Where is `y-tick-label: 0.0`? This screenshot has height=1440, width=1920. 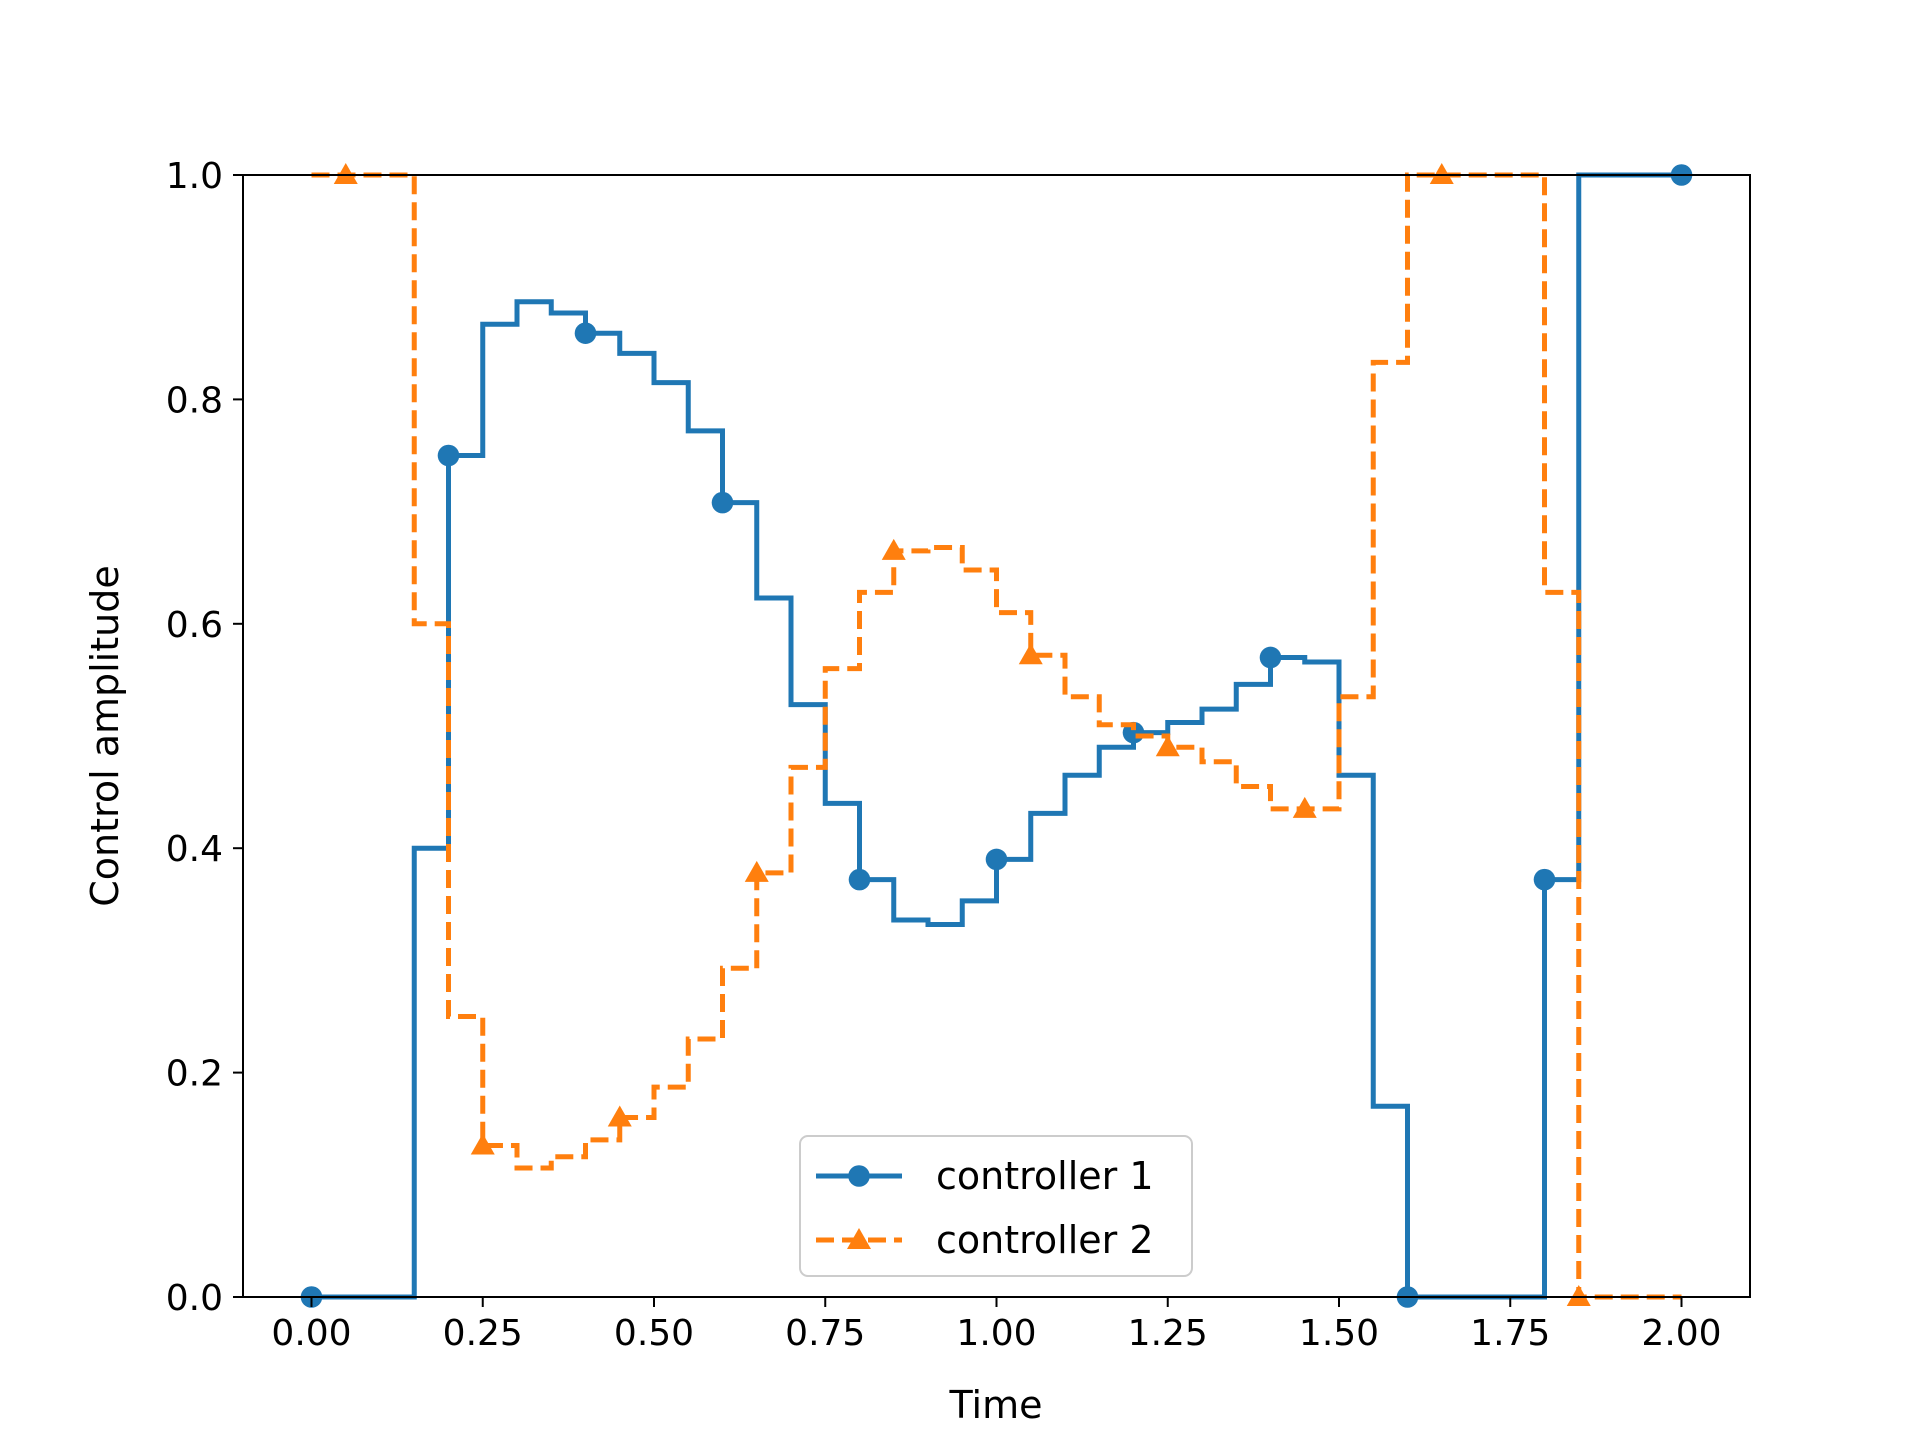 y-tick-label: 0.0 is located at coordinates (194, 1298).